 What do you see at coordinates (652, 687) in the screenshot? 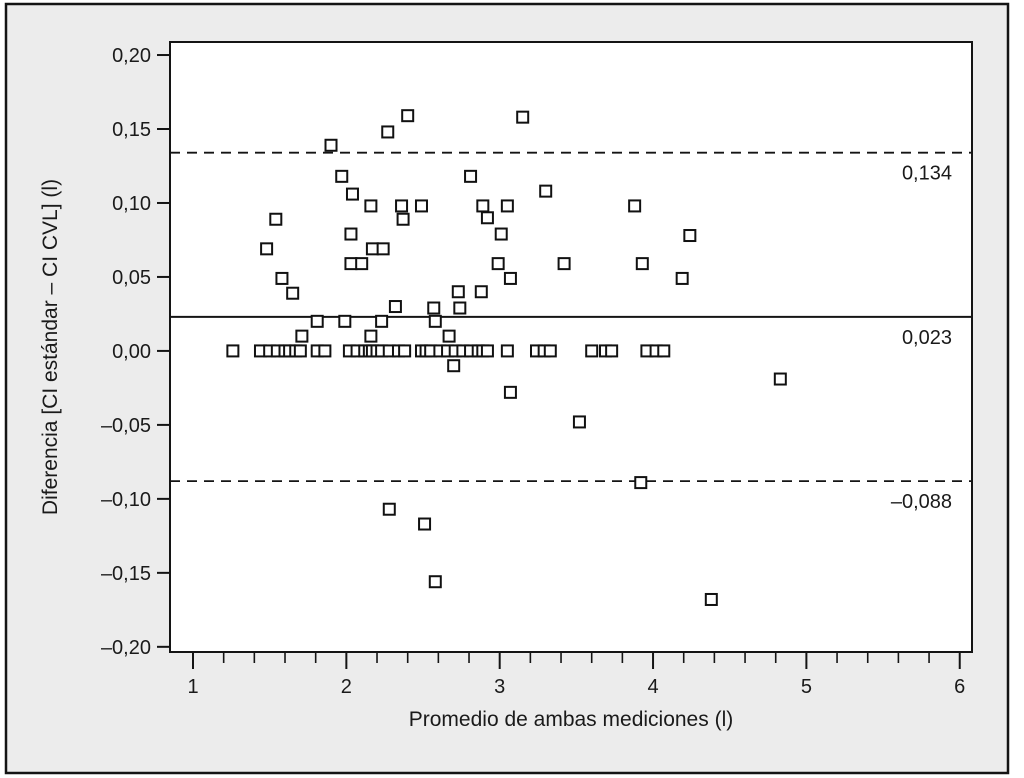
I see `x-tick-label: 4` at bounding box center [652, 687].